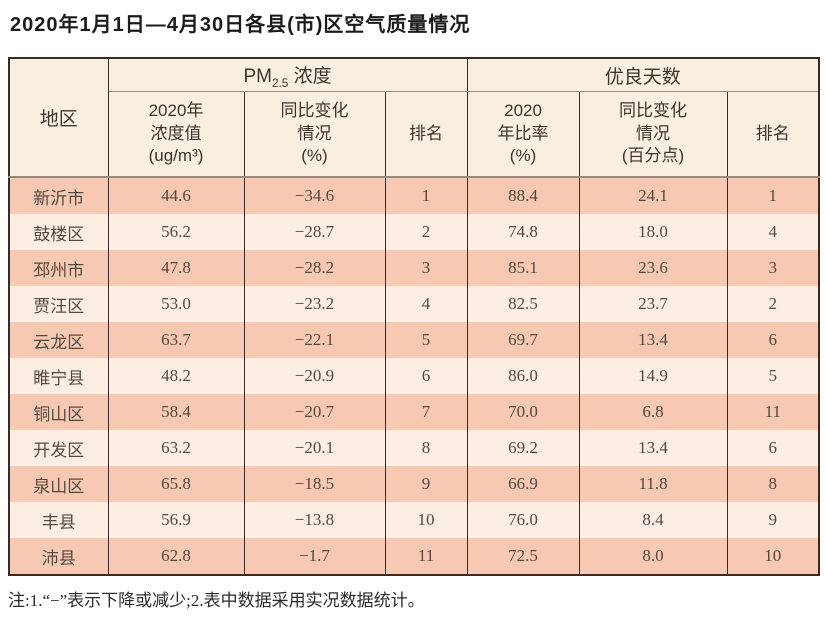 The height and width of the screenshot is (620, 825). Describe the element at coordinates (176, 556) in the screenshot. I see `pm25-value-cell: 62.8` at that location.